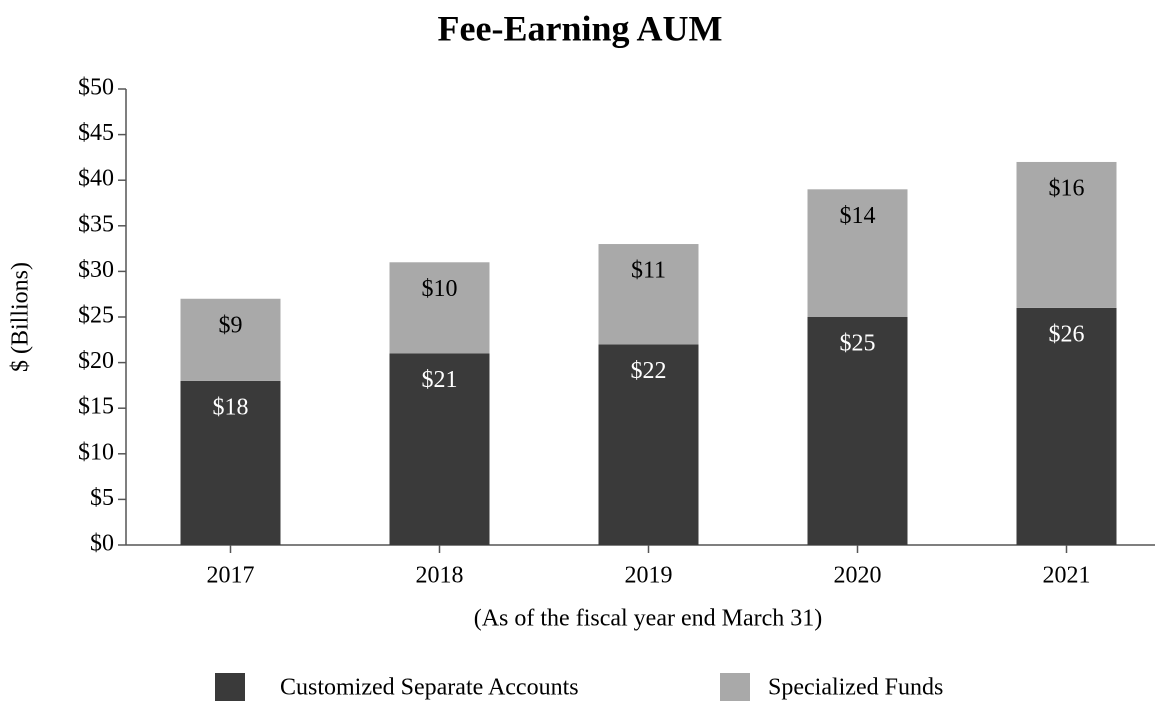 The width and height of the screenshot is (1160, 701). What do you see at coordinates (96, 224) in the screenshot?
I see `y-tick-label: $35` at bounding box center [96, 224].